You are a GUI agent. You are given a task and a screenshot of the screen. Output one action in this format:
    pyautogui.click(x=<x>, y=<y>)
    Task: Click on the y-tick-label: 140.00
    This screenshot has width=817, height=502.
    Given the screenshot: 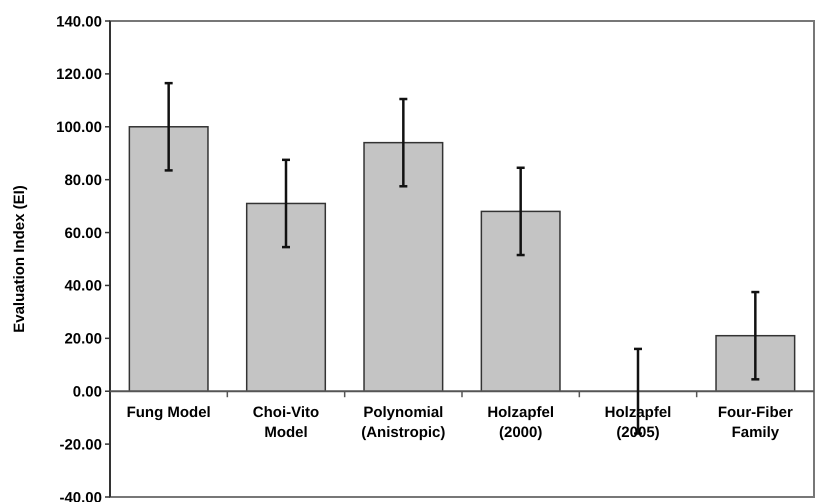 What is the action you would take?
    pyautogui.click(x=79, y=21)
    